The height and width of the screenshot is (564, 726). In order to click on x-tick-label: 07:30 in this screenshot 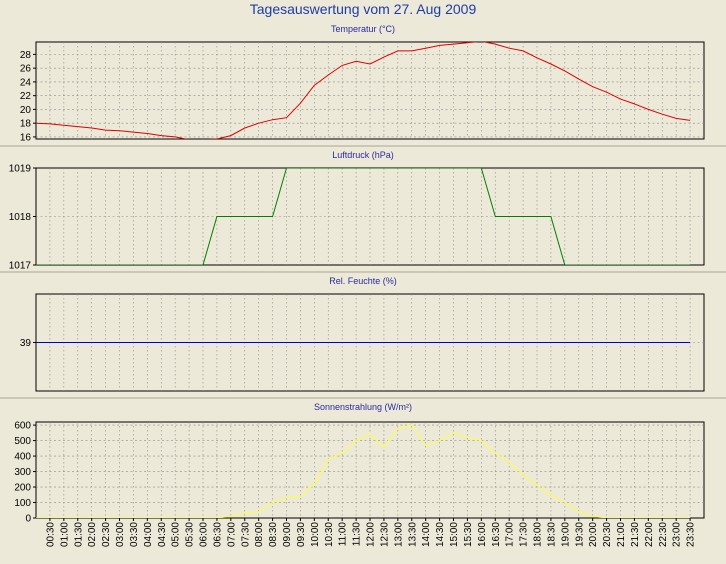, I will do `click(245, 534)`.